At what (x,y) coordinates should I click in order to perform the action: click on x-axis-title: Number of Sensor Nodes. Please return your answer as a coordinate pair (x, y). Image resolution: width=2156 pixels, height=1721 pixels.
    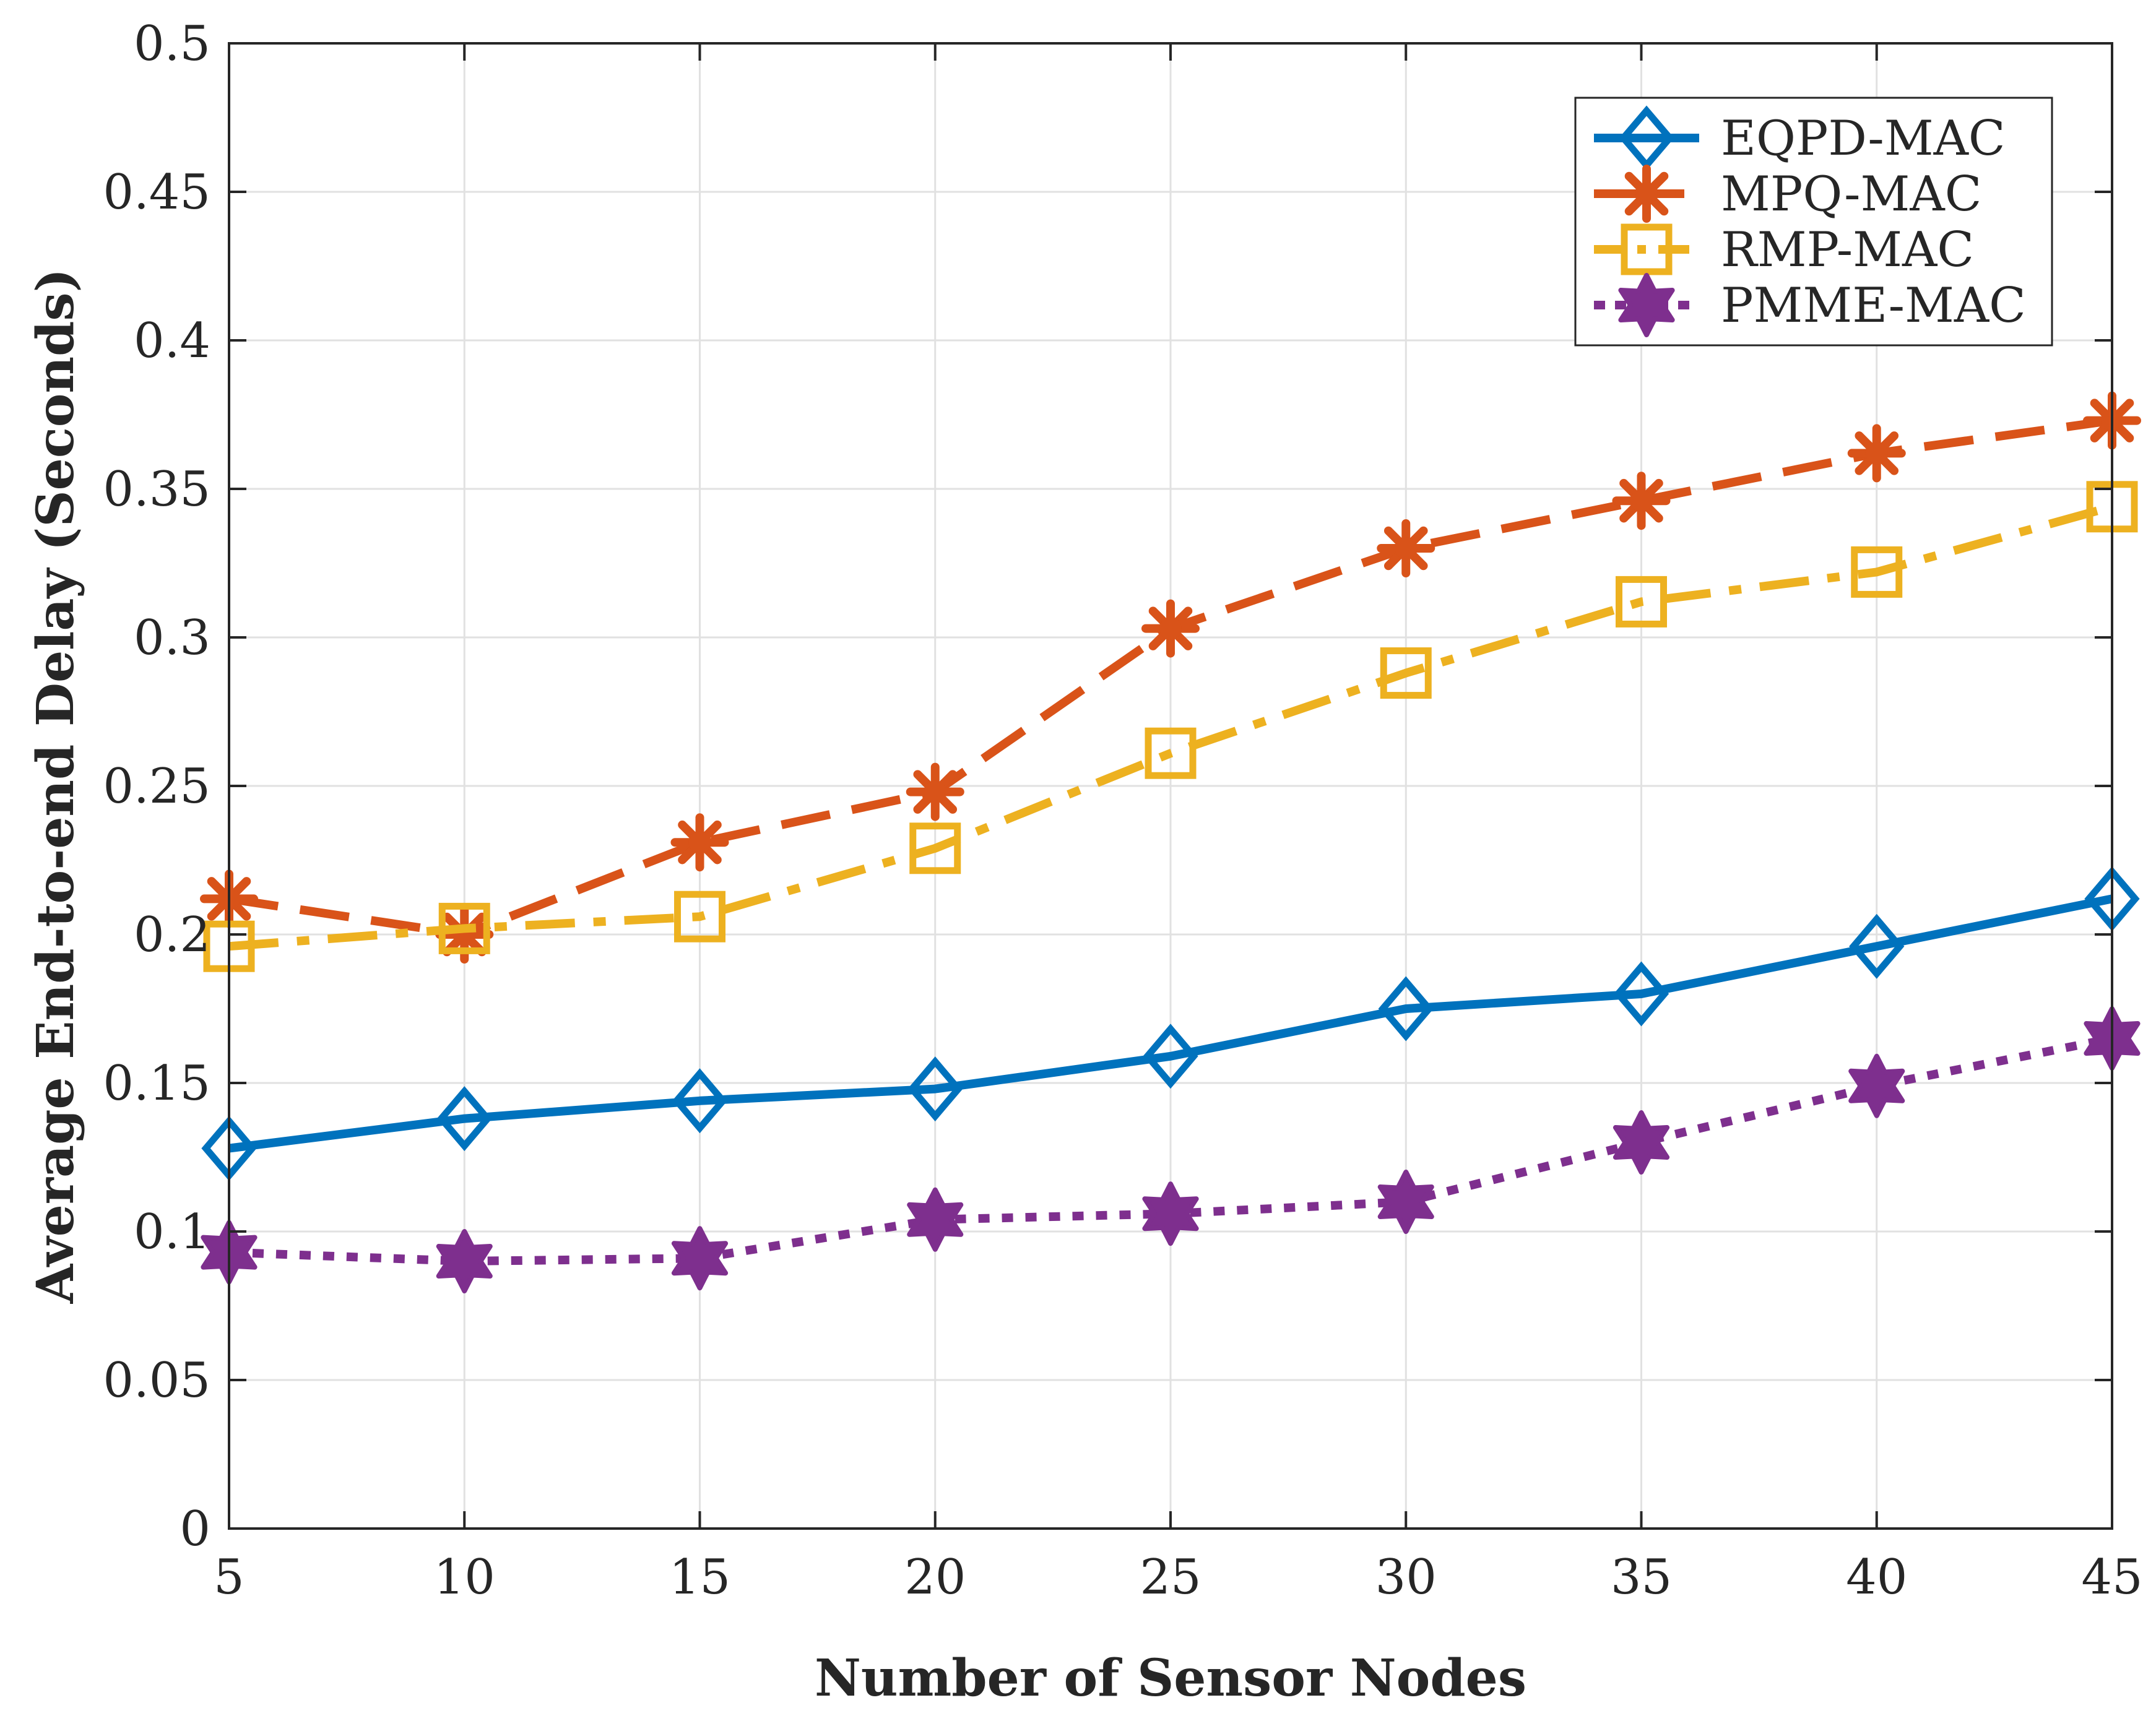
    Looking at the image, I should click on (1170, 1678).